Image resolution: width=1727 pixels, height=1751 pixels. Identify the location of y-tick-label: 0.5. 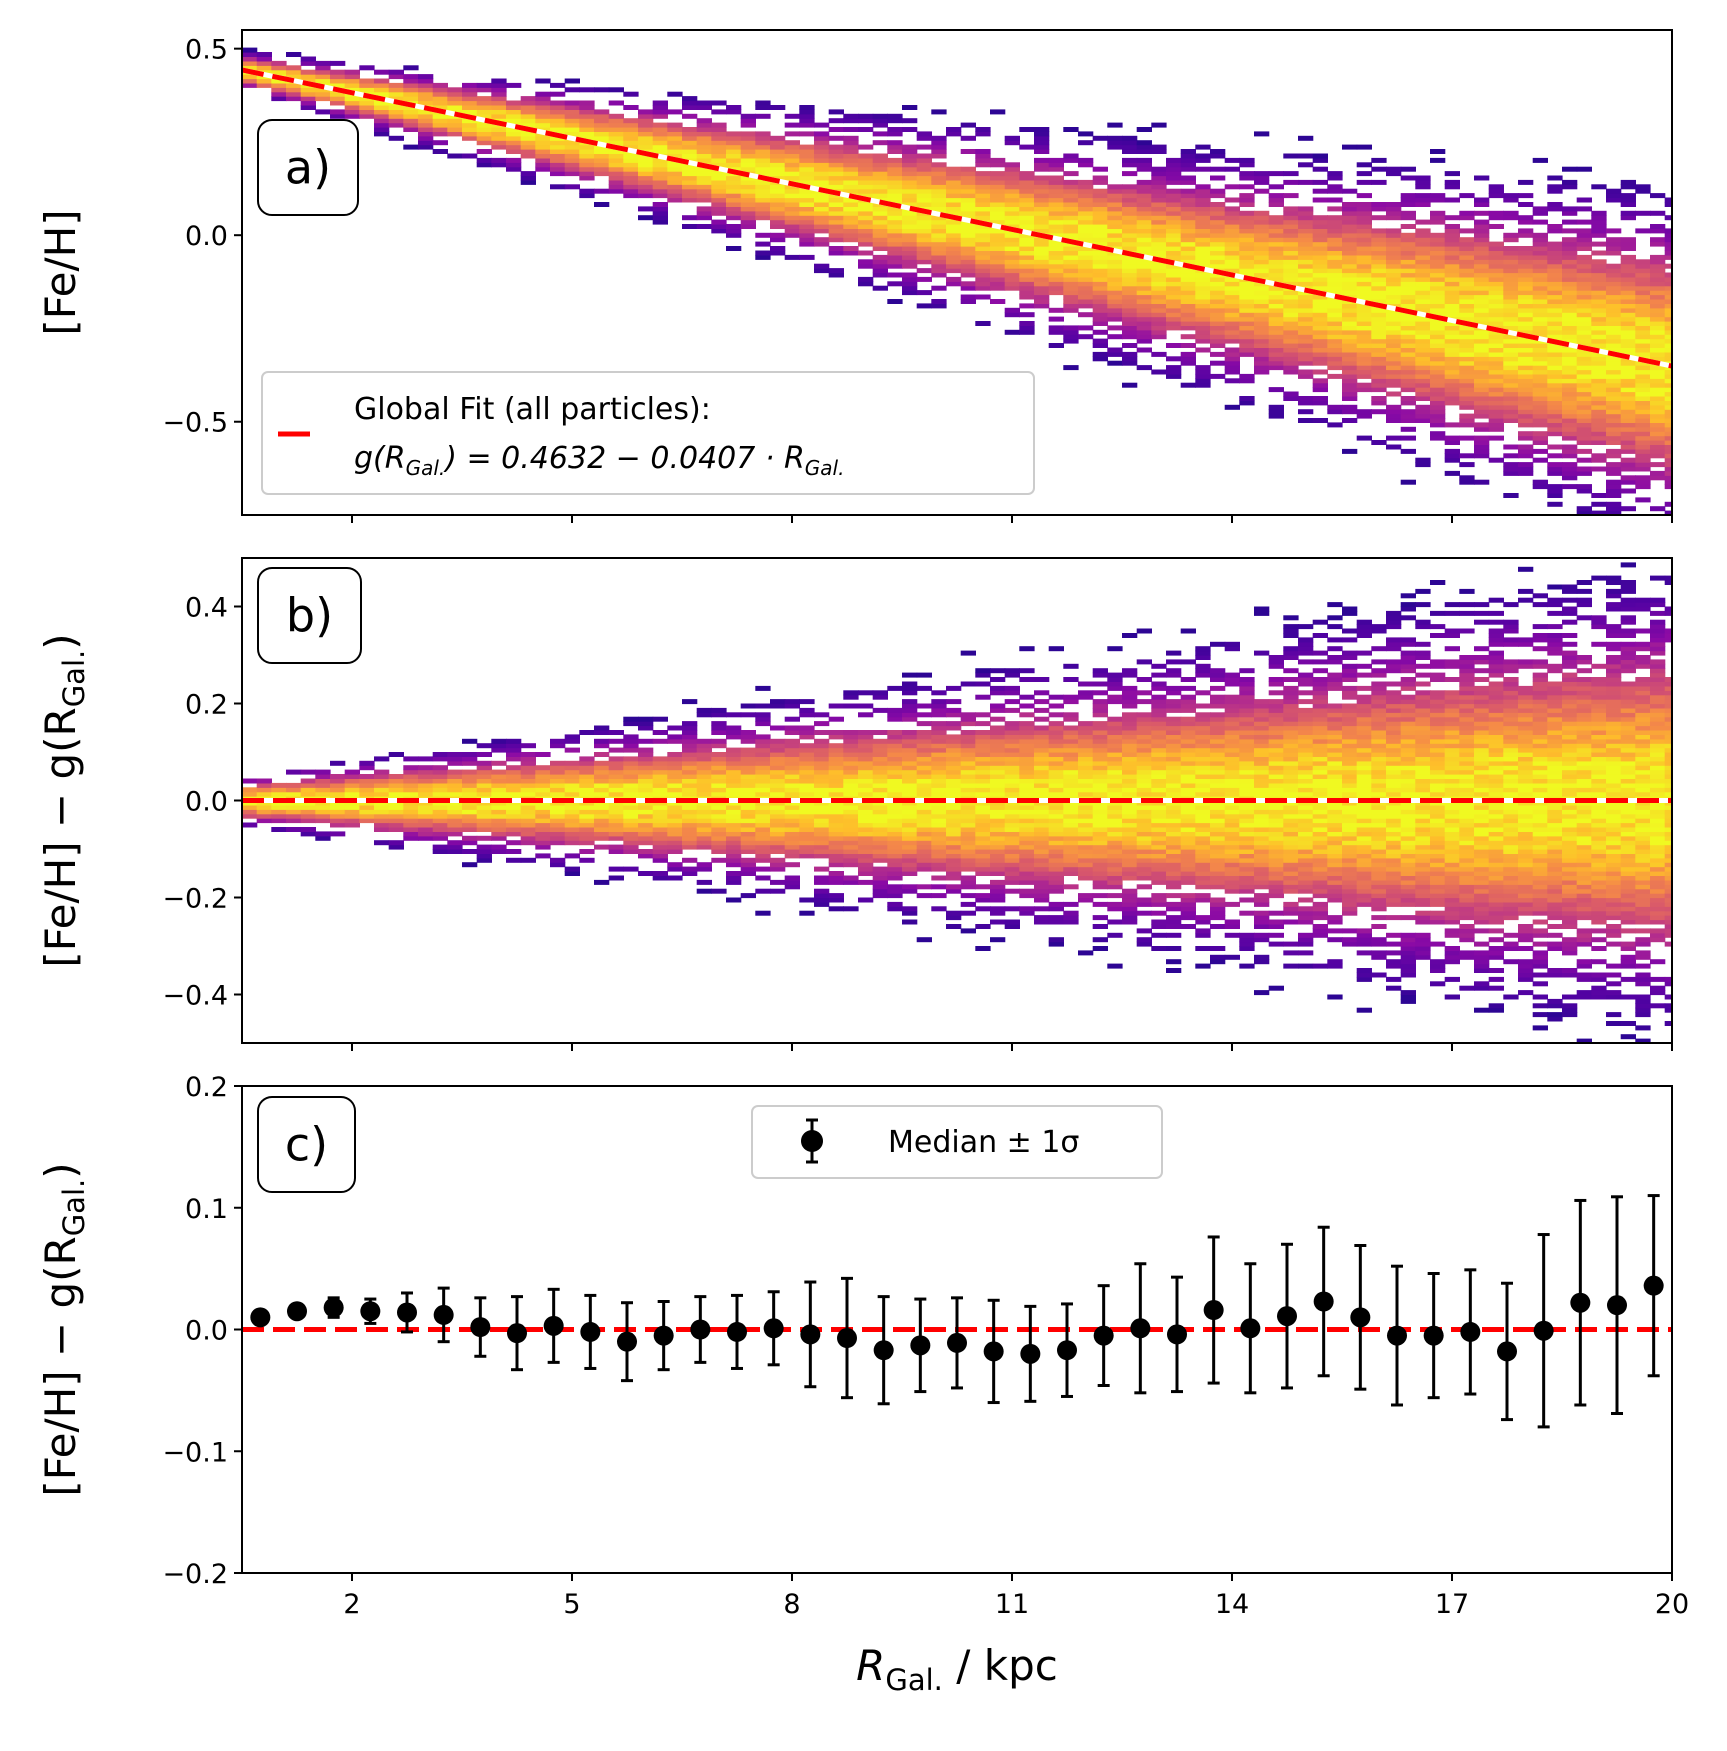
(206, 50).